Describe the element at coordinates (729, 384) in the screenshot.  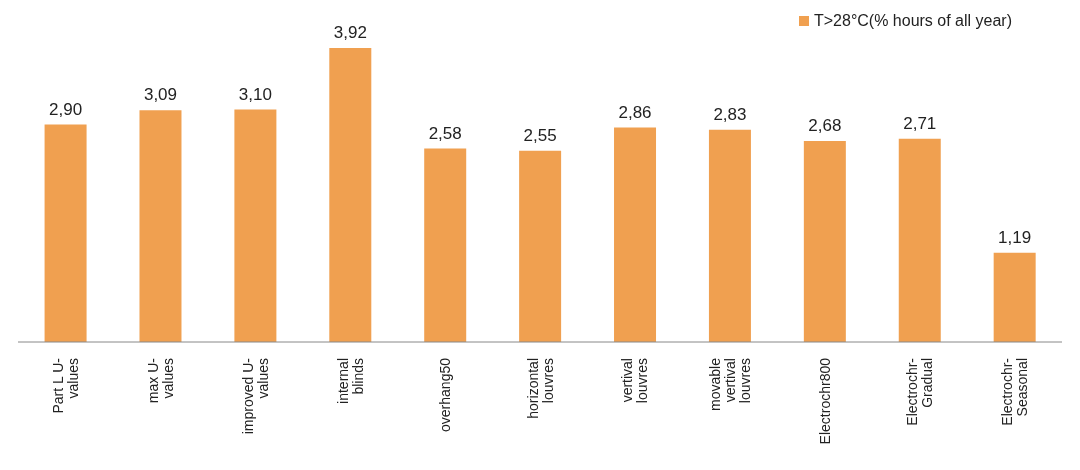
I see `x-tick-label: movable vertival louvres` at that location.